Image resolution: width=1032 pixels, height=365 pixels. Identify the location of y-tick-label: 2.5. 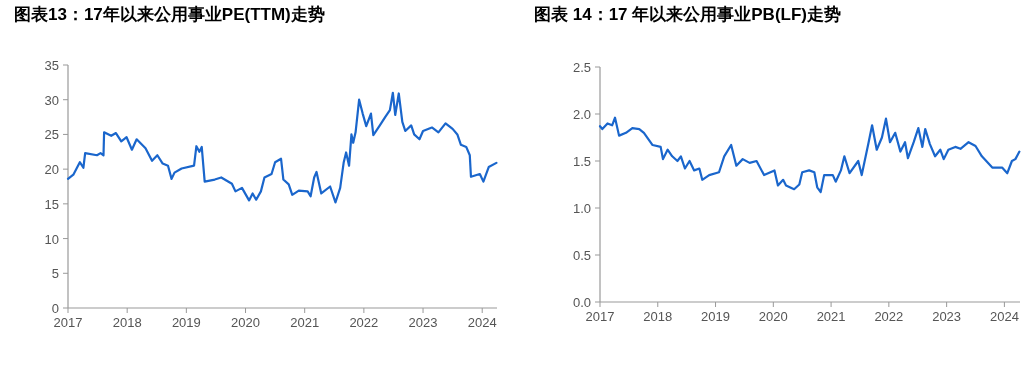
(581, 67).